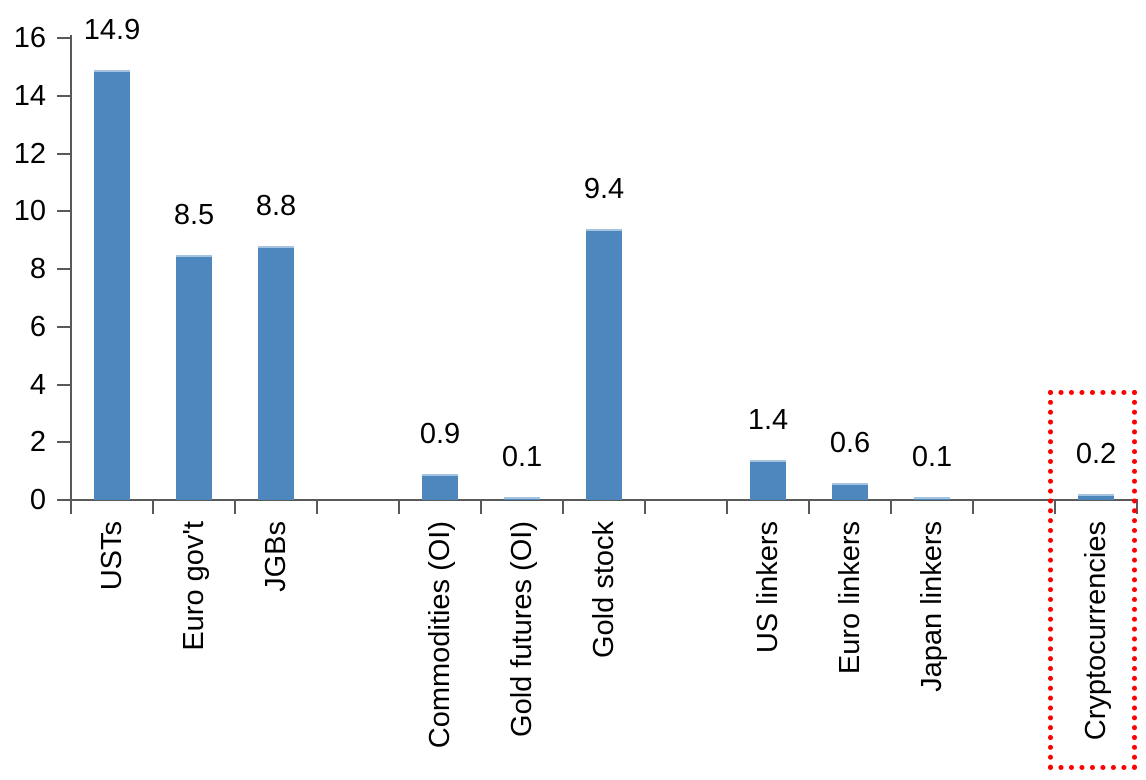 This screenshot has width=1146, height=780. What do you see at coordinates (604, 364) in the screenshot?
I see `bar-gold-stock` at bounding box center [604, 364].